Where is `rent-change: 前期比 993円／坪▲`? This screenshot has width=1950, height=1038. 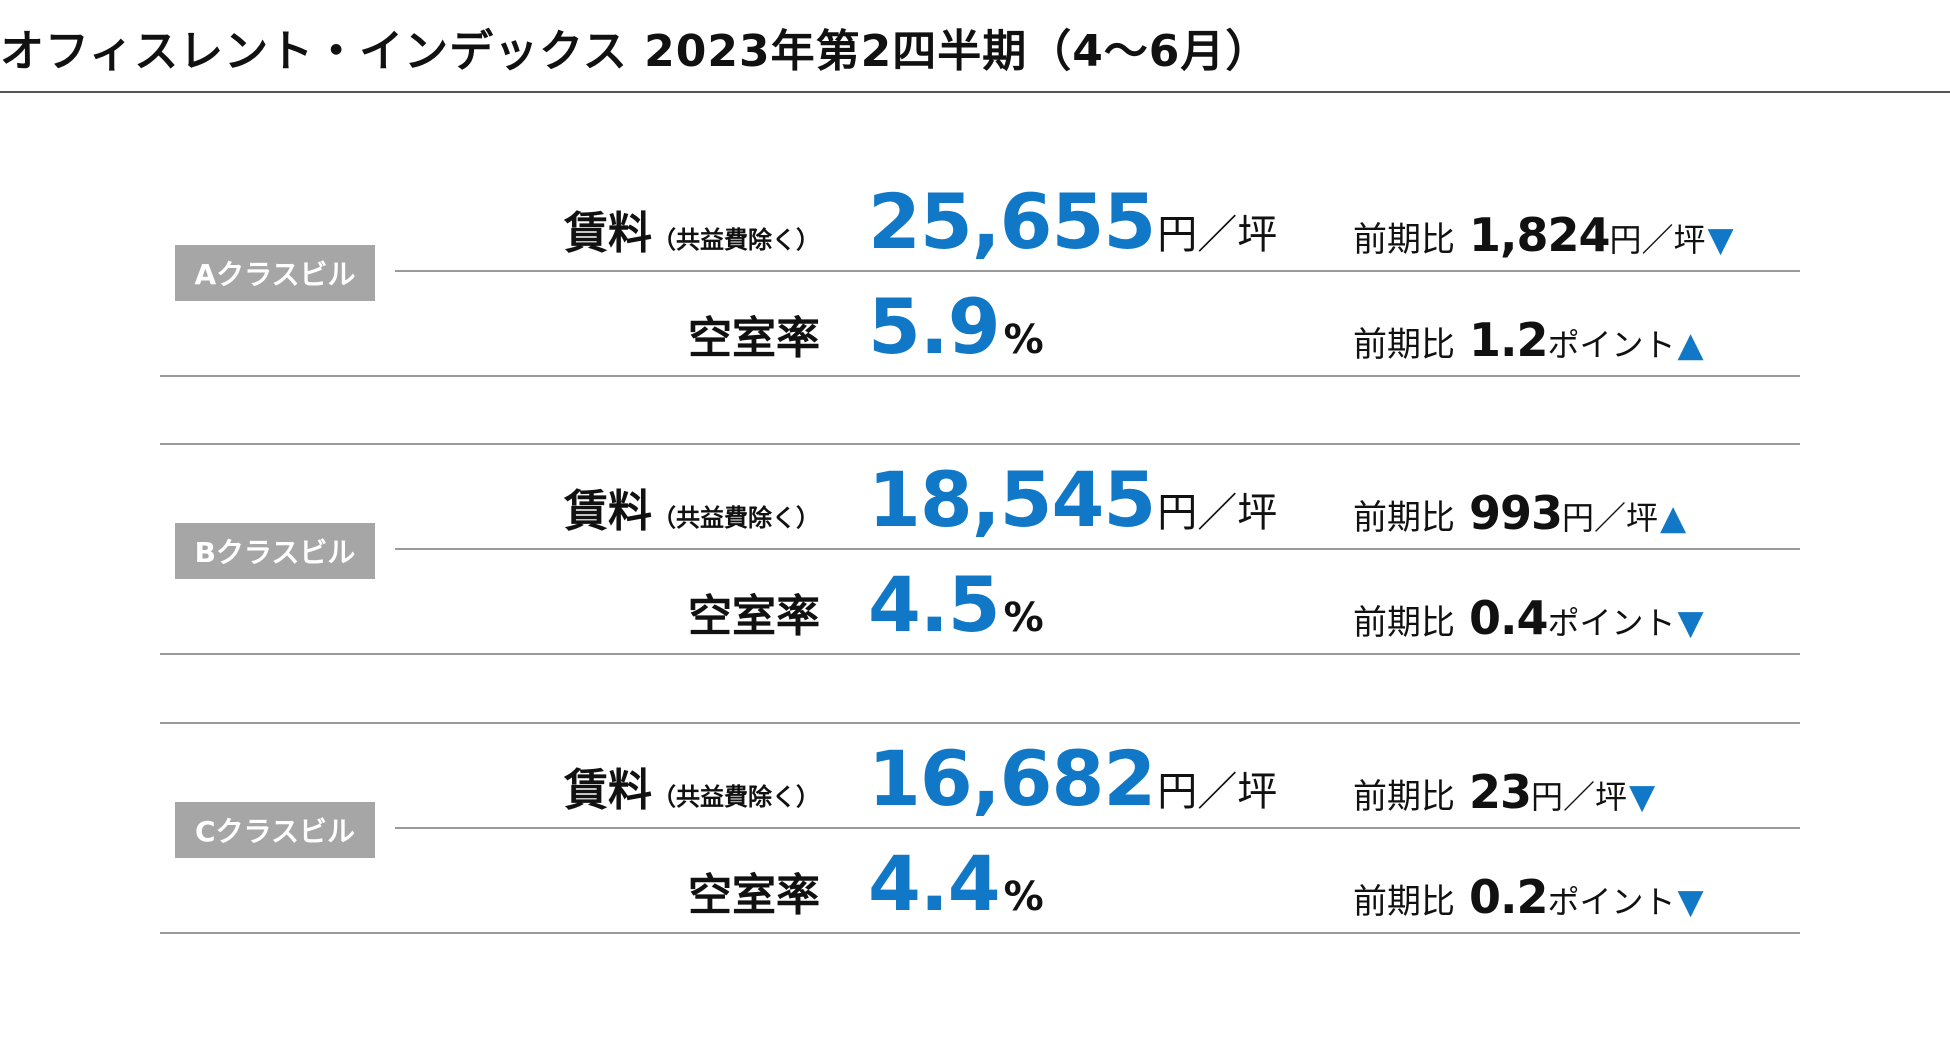
rent-change: 前期比 993円／坪▲ is located at coordinates (1519, 513).